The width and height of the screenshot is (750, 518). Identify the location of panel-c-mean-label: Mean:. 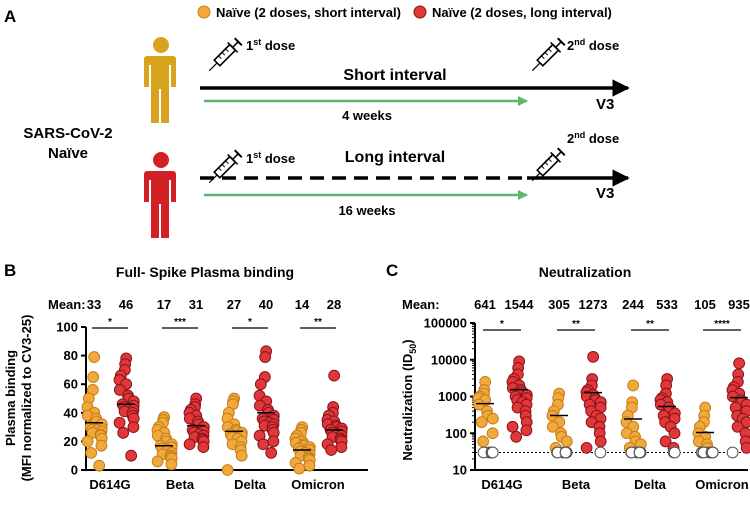
(421, 304).